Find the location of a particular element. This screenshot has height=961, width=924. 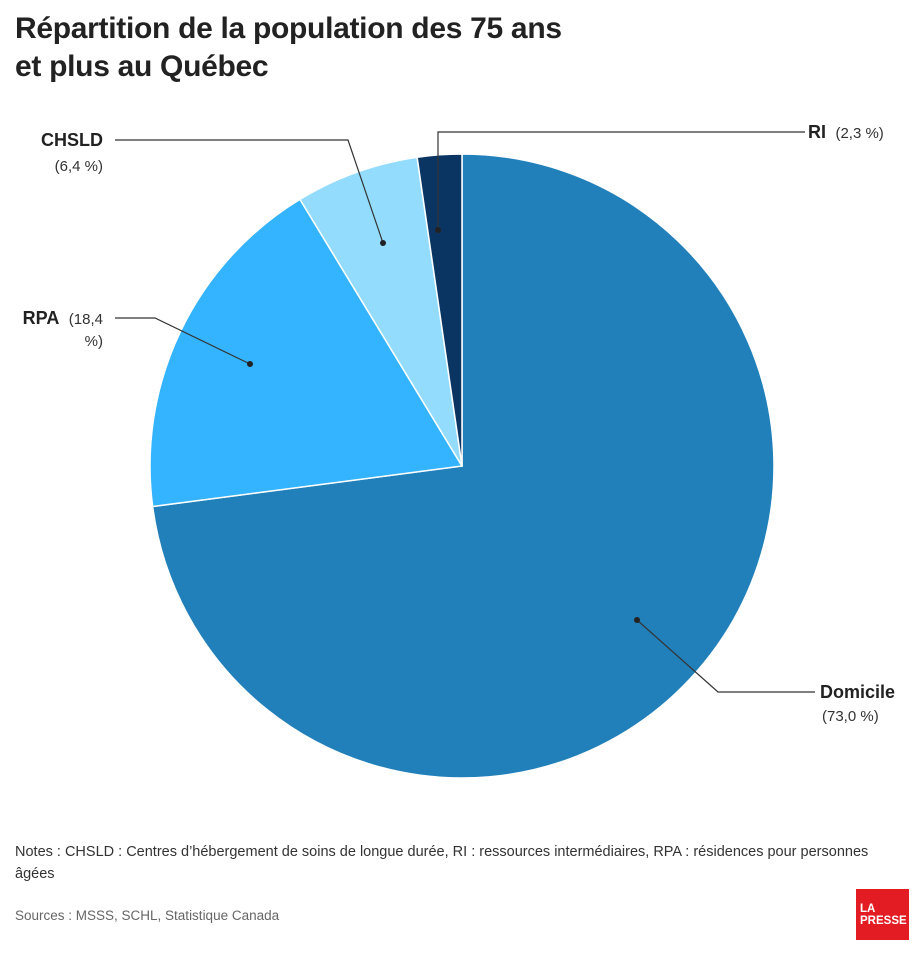

label-ri: RI (2,3 %) is located at coordinates (846, 132).